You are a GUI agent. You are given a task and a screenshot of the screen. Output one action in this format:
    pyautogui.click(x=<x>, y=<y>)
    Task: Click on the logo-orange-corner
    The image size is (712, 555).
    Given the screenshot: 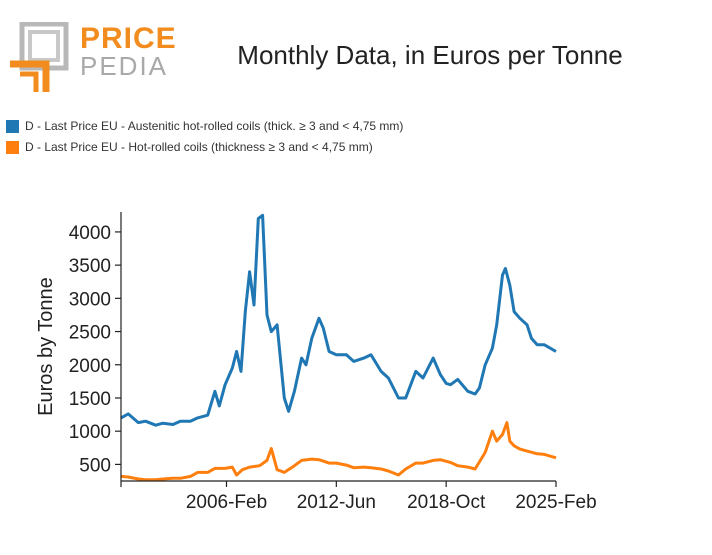 What is the action you would take?
    pyautogui.click(x=30, y=76)
    